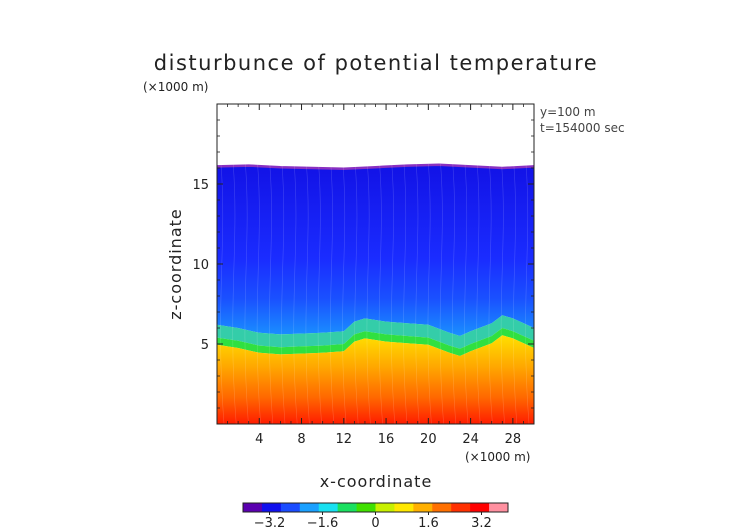 The width and height of the screenshot is (752, 532). What do you see at coordinates (470, 439) in the screenshot?
I see `x-tick-label: 24` at bounding box center [470, 439].